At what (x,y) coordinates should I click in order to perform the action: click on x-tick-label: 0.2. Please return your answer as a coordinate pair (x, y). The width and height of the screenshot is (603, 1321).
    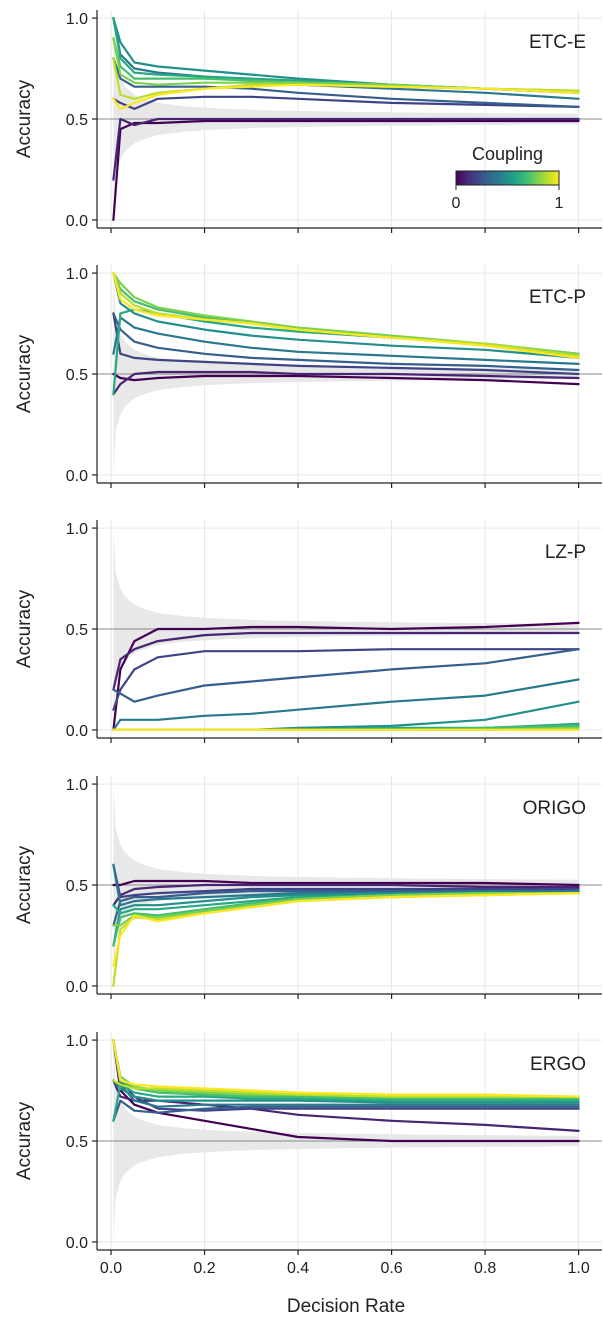
    Looking at the image, I should click on (204, 1268).